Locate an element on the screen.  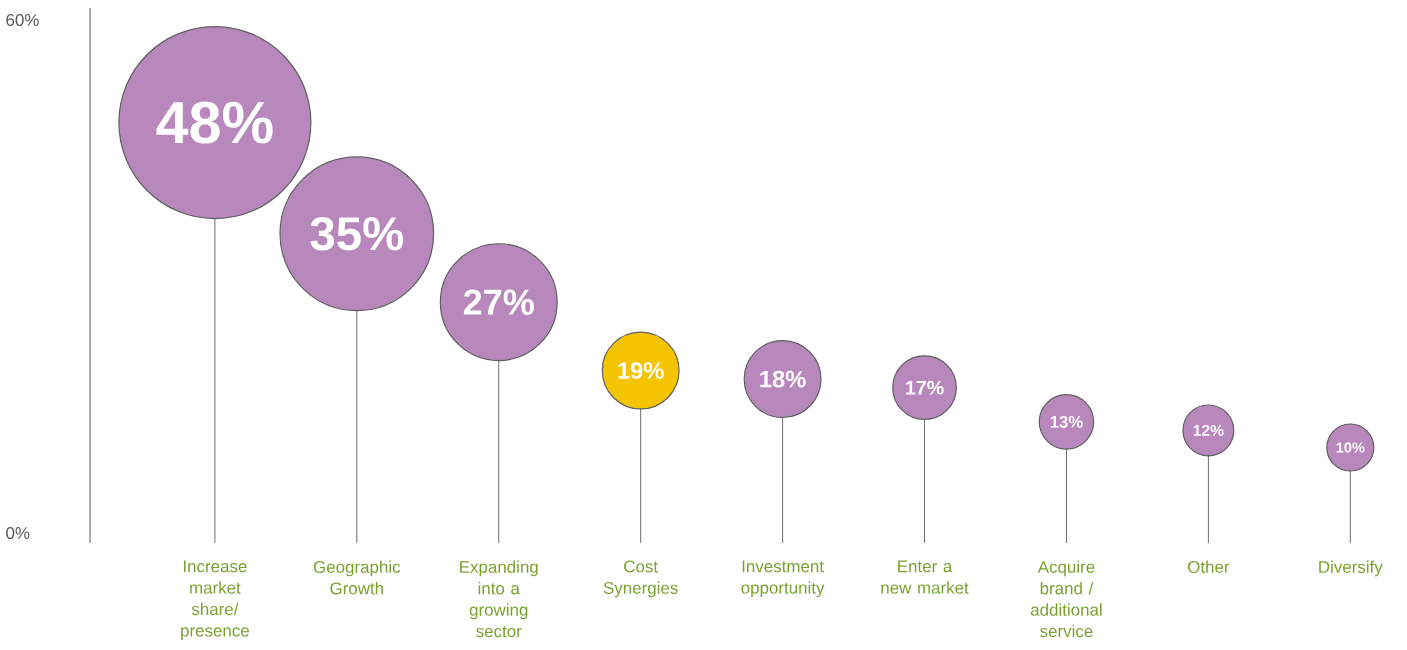
data-label: 35% is located at coordinates (357, 233).